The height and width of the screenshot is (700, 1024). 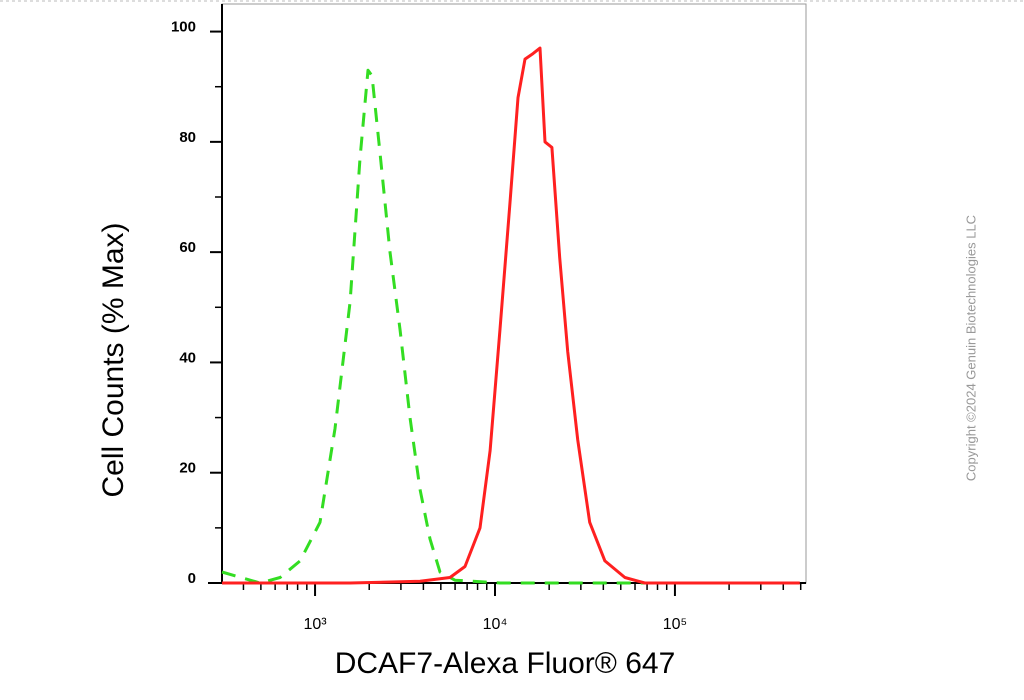 I want to click on y-tick-label: 80, so click(x=187, y=137).